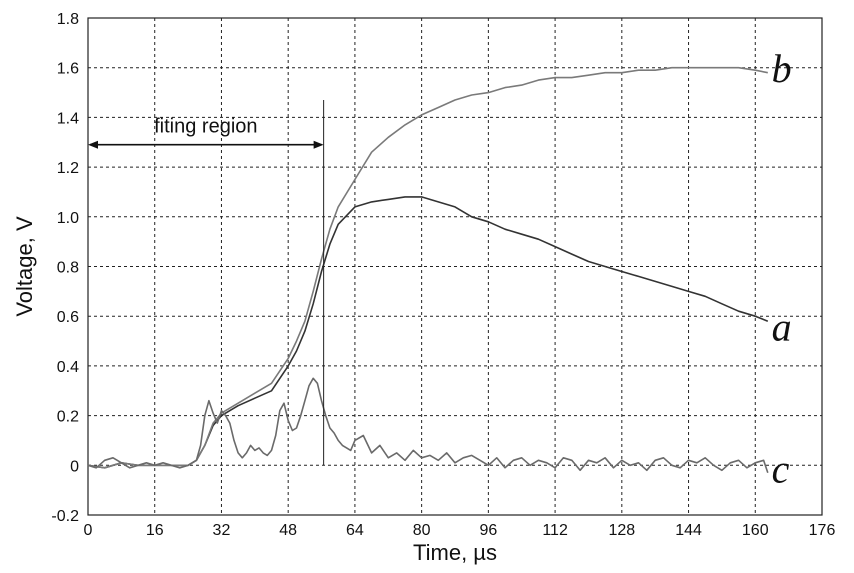 The height and width of the screenshot is (573, 854). What do you see at coordinates (155, 530) in the screenshot?
I see `x-tick-label: 16` at bounding box center [155, 530].